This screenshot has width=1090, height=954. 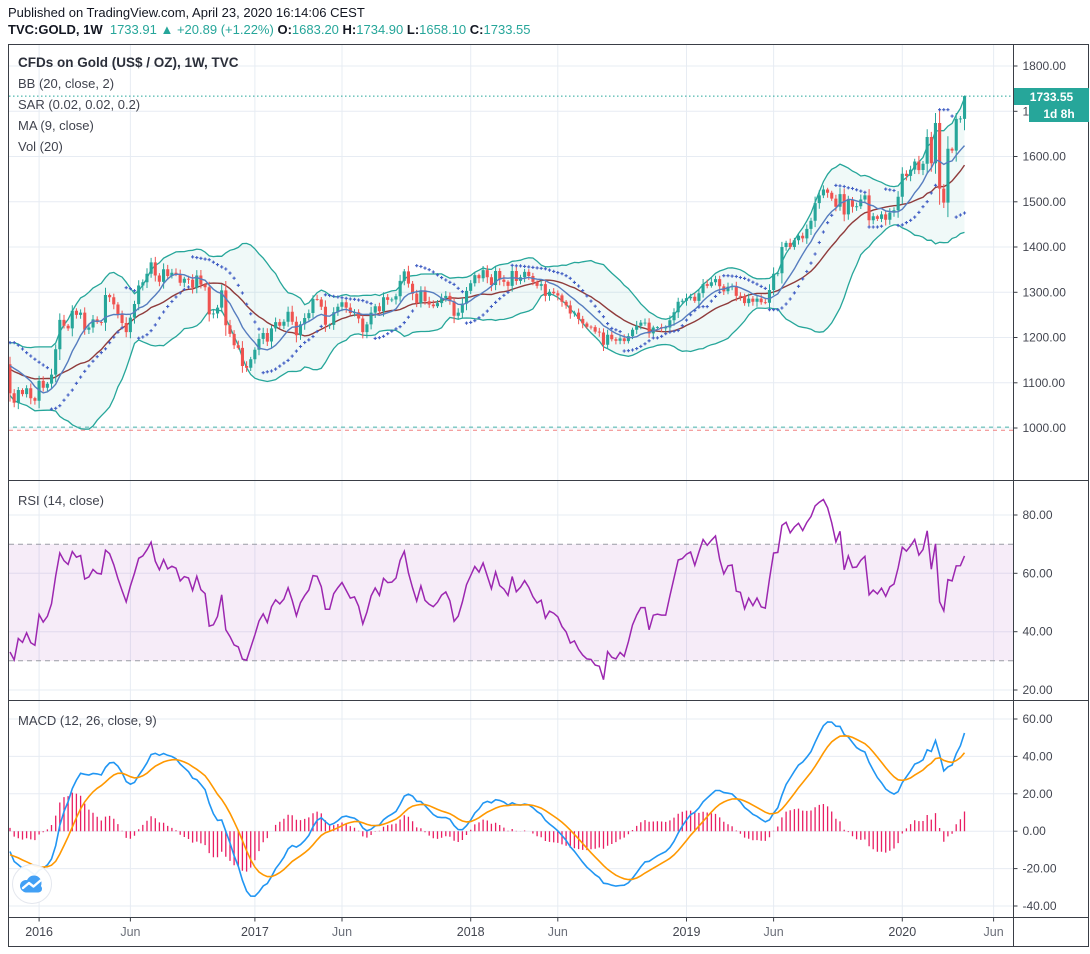 What do you see at coordinates (511, 602) in the screenshot?
I see `rsi-band-fill` at bounding box center [511, 602].